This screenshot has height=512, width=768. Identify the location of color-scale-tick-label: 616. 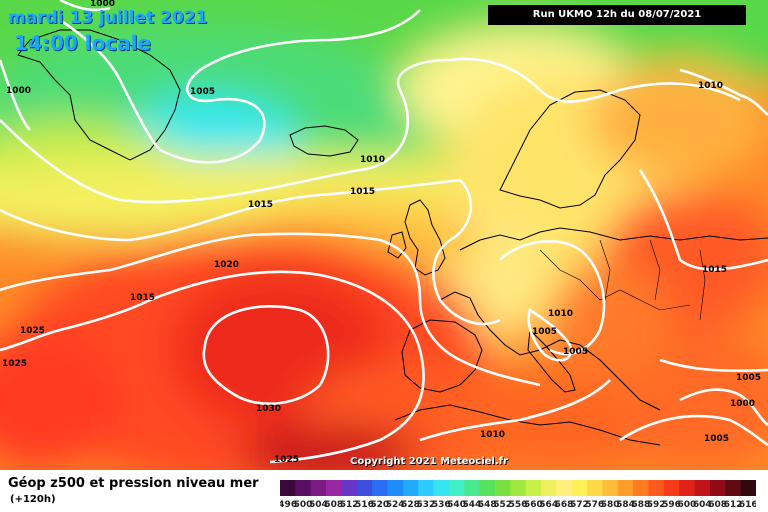
(747, 505).